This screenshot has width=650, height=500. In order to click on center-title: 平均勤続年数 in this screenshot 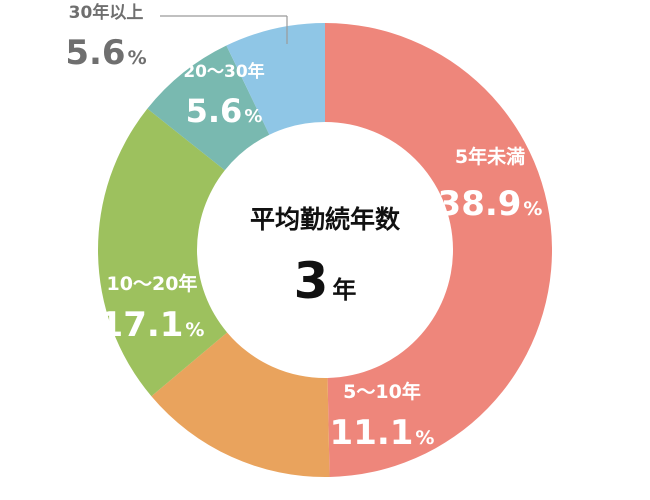, I will do `click(325, 219)`.